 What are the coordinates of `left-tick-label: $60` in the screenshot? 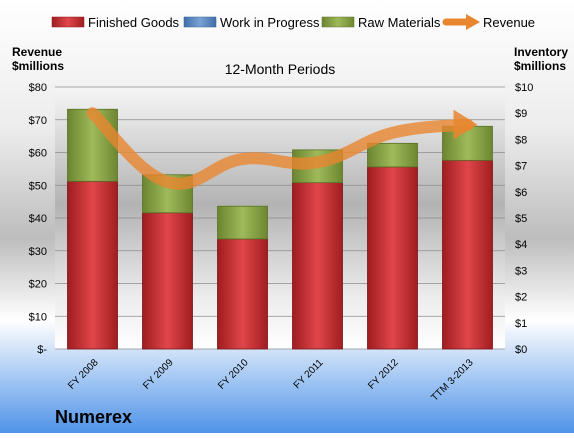 It's located at (38, 154).